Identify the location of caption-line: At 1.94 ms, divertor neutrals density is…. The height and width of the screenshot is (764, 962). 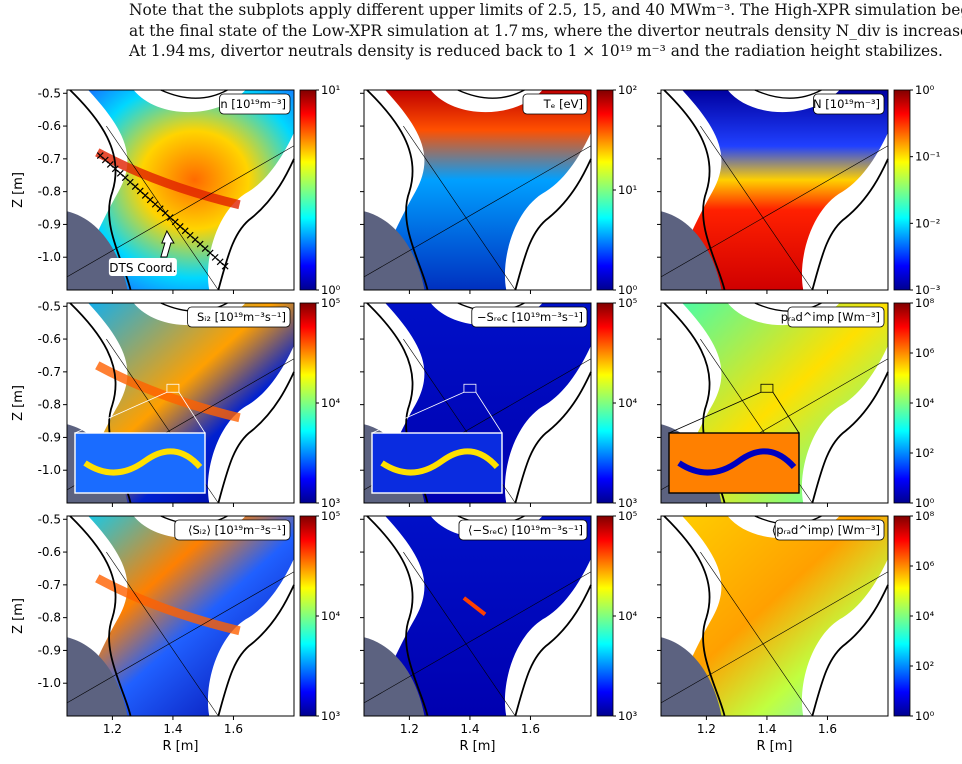
(536, 51).